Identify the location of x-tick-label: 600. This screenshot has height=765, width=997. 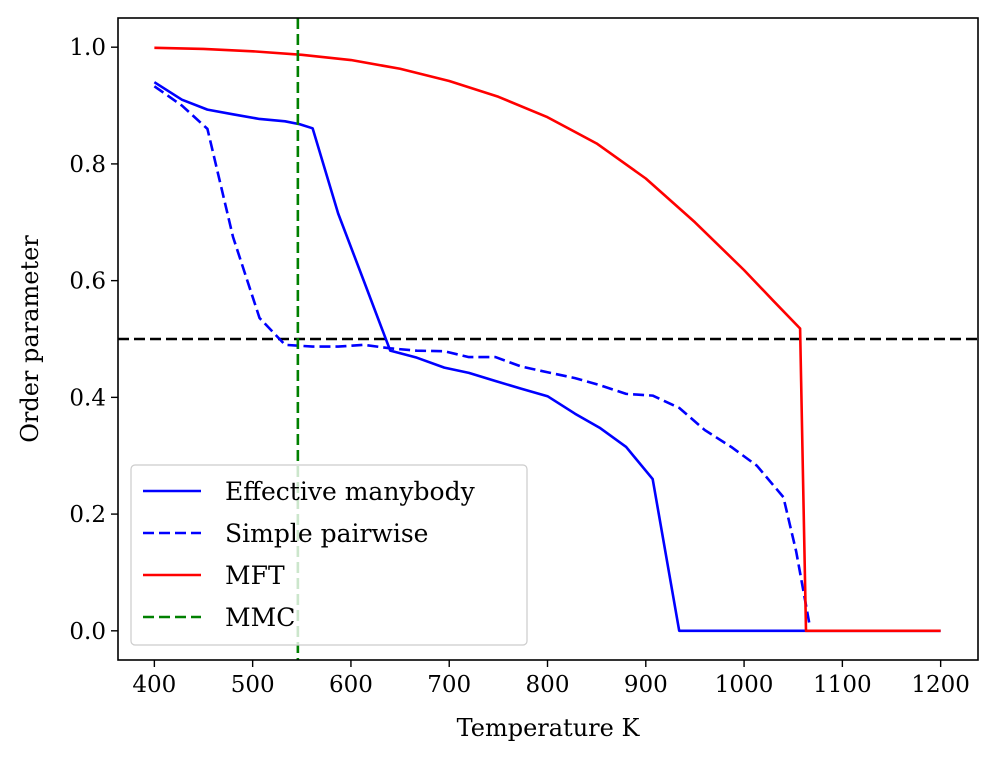
(351, 685).